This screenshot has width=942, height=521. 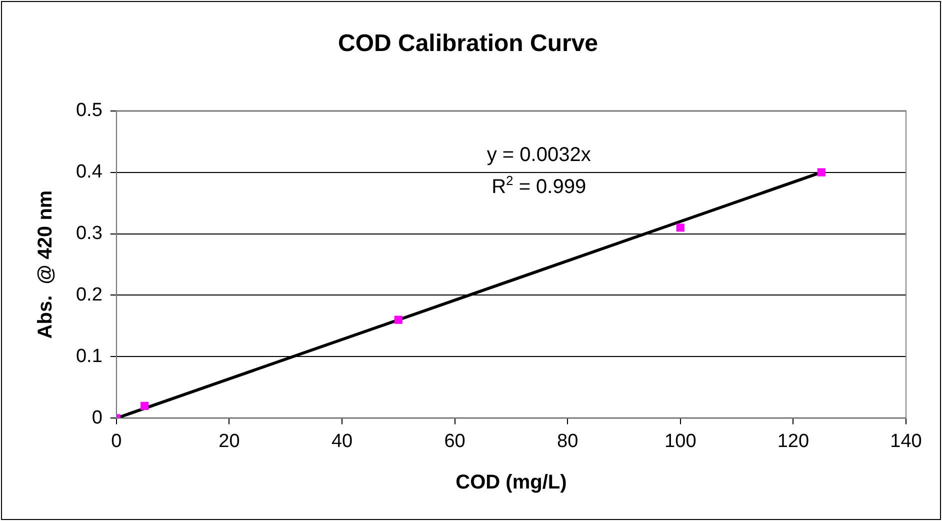 I want to click on y-tick-label: 0, so click(x=97, y=417).